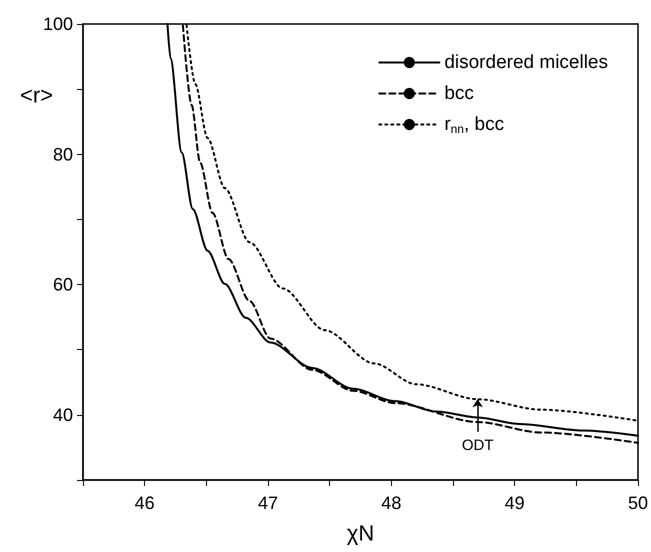  What do you see at coordinates (144, 503) in the screenshot?
I see `x-tick-label: 46` at bounding box center [144, 503].